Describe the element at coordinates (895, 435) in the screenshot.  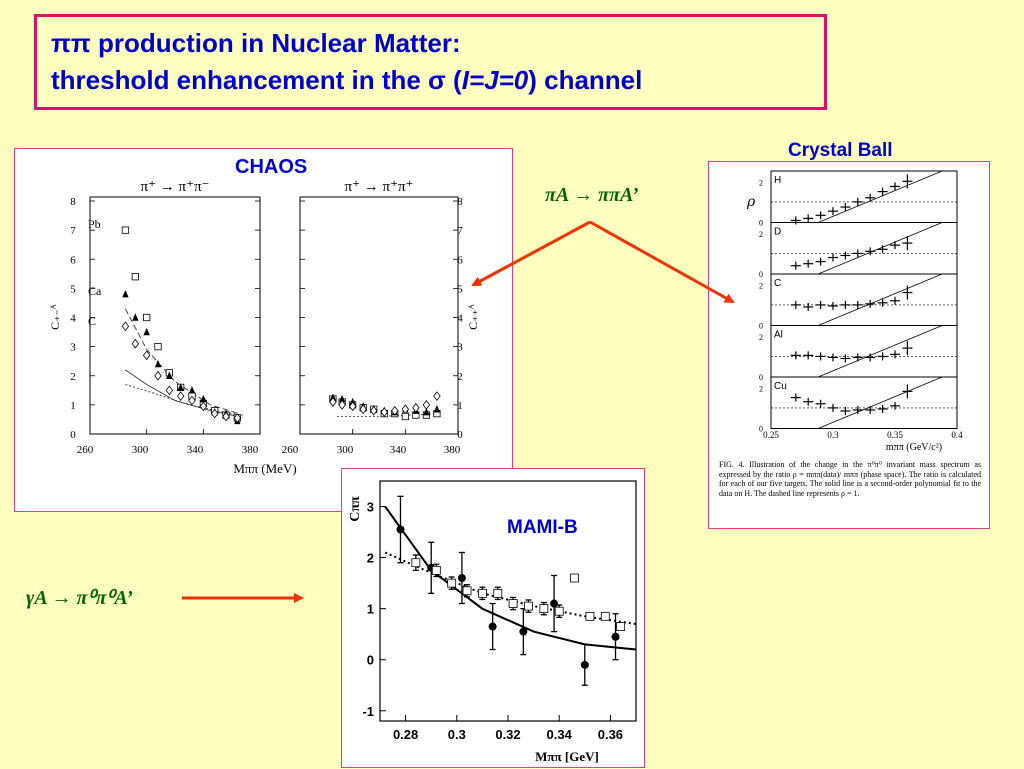
I see `crystal-x-tick-label: 0.35` at that location.